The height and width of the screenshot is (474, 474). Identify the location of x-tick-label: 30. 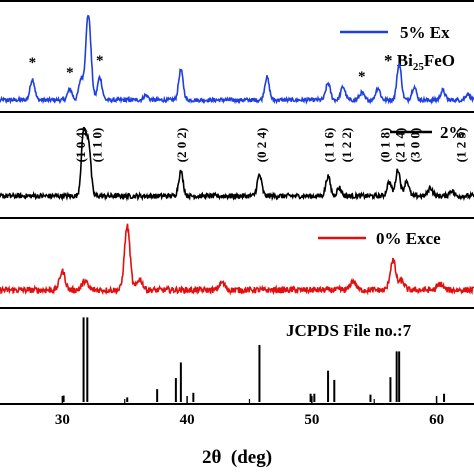
(62, 420).